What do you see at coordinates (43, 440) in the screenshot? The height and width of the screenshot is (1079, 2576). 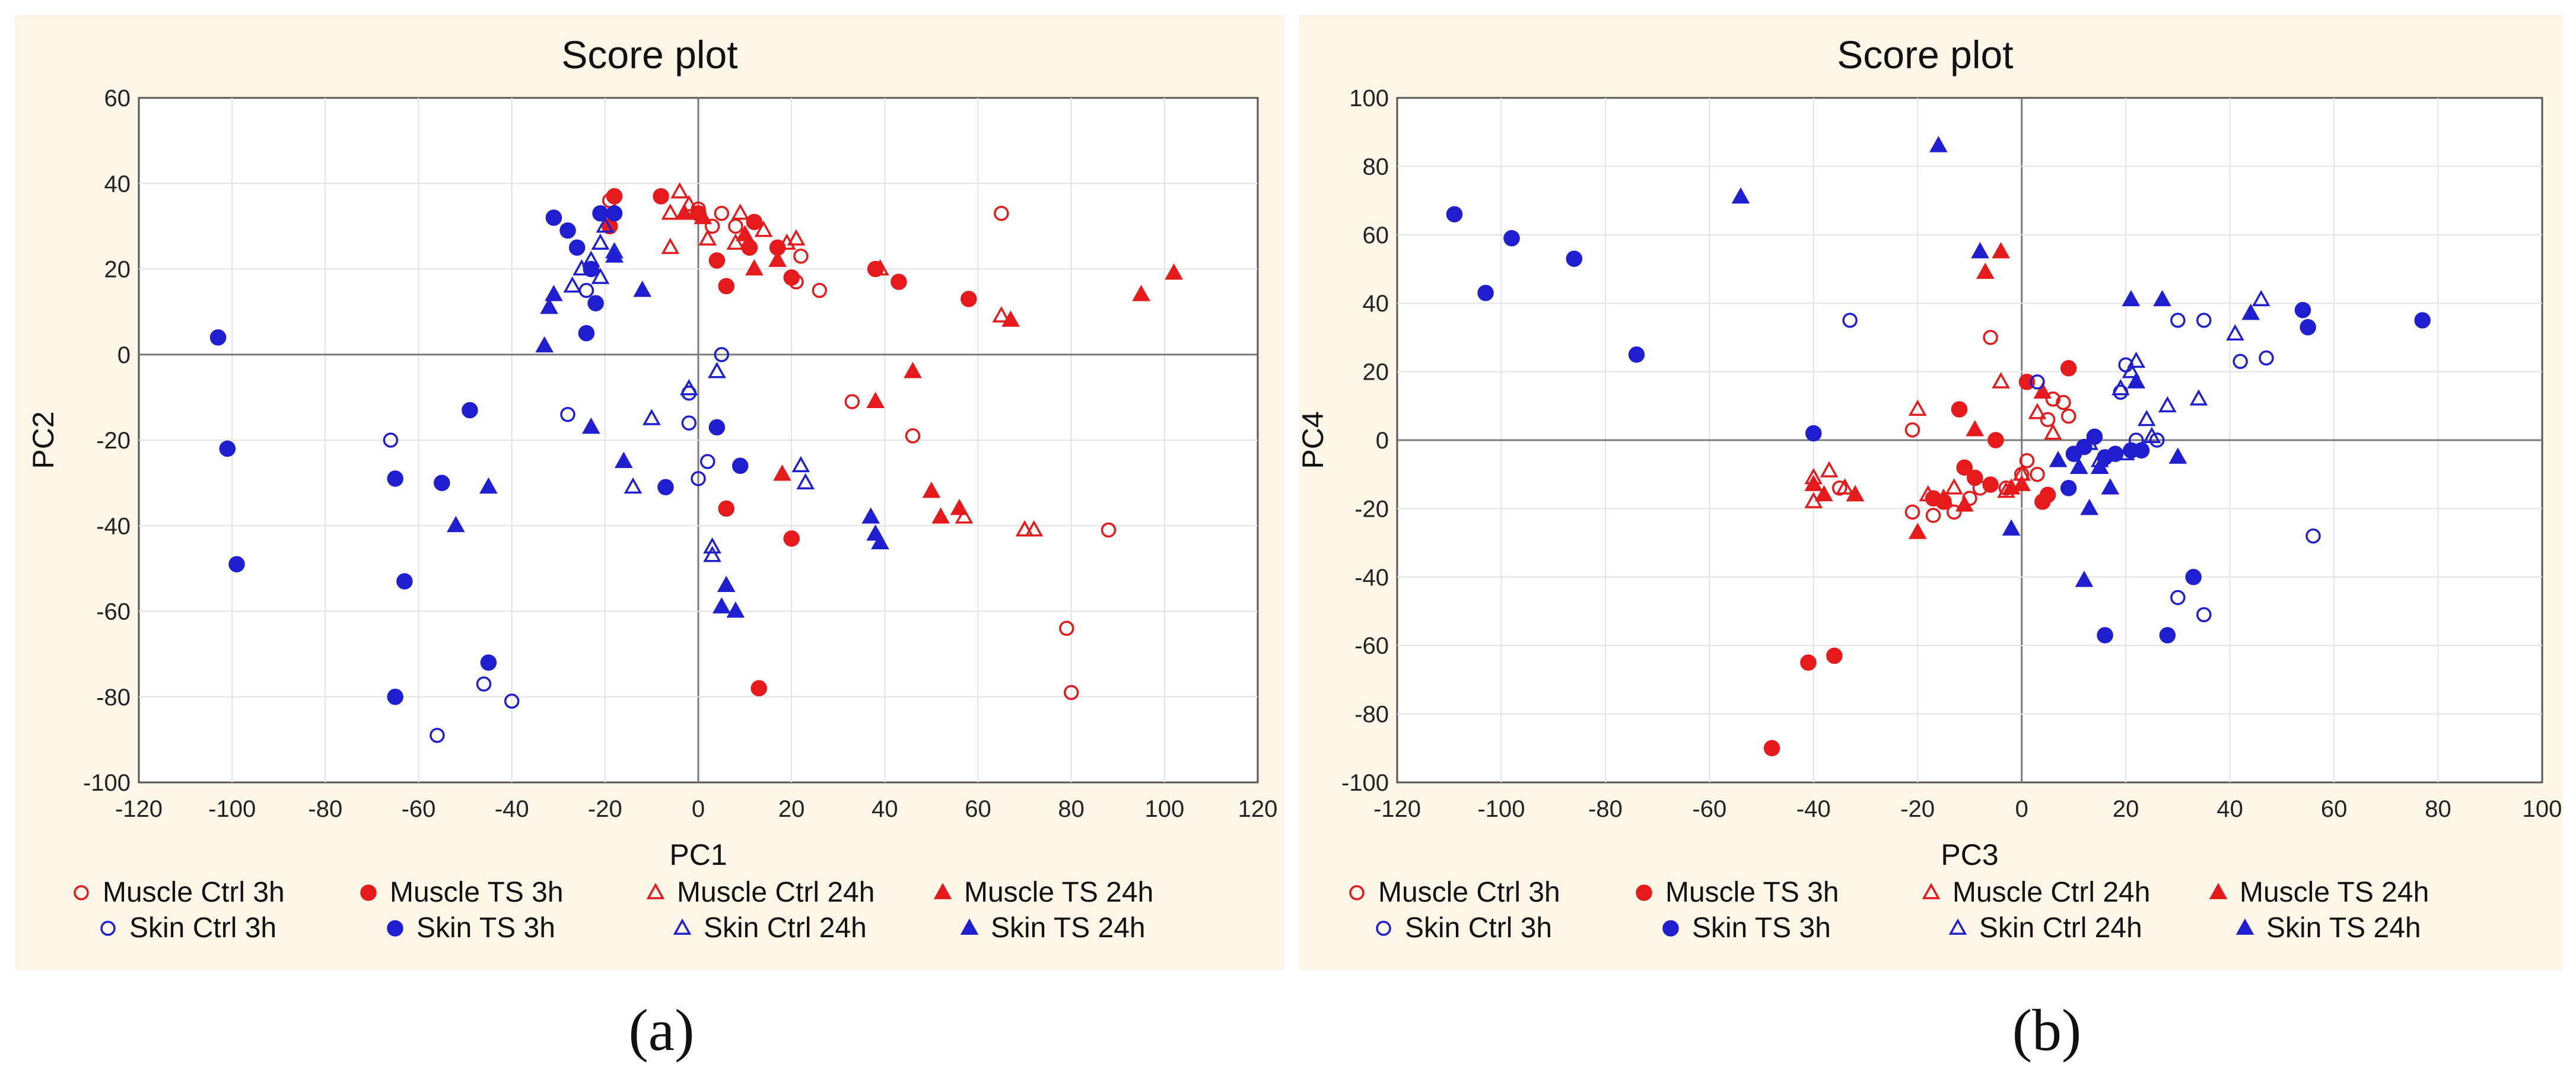 I see `panel-a-y-axis-label: PC2` at bounding box center [43, 440].